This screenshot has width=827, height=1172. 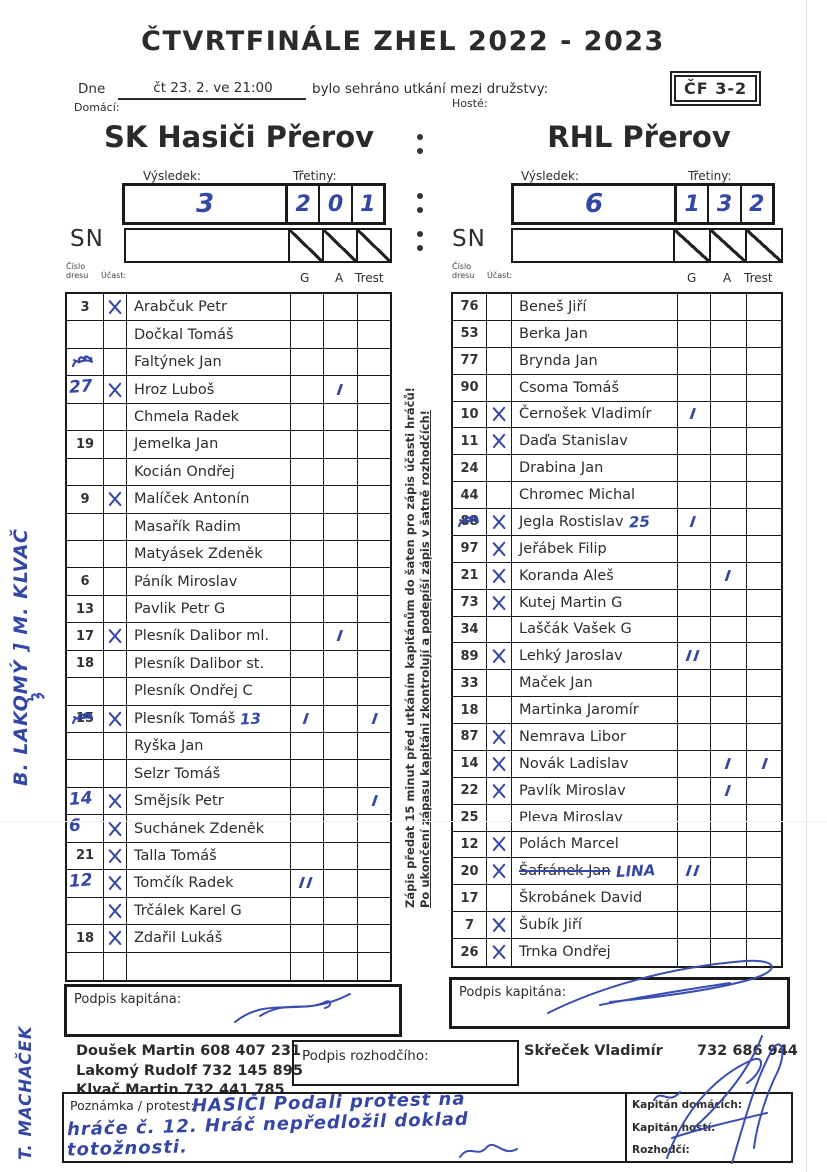 What do you see at coordinates (579, 710) in the screenshot?
I see `player-name: Martinka Jaromír` at bounding box center [579, 710].